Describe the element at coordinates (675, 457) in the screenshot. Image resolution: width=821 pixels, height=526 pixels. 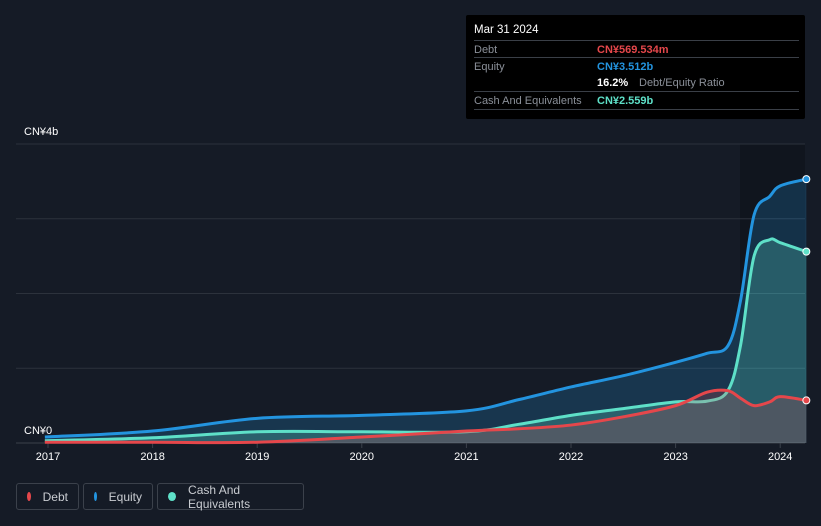
I see `x-tick-label: 2023` at that location.